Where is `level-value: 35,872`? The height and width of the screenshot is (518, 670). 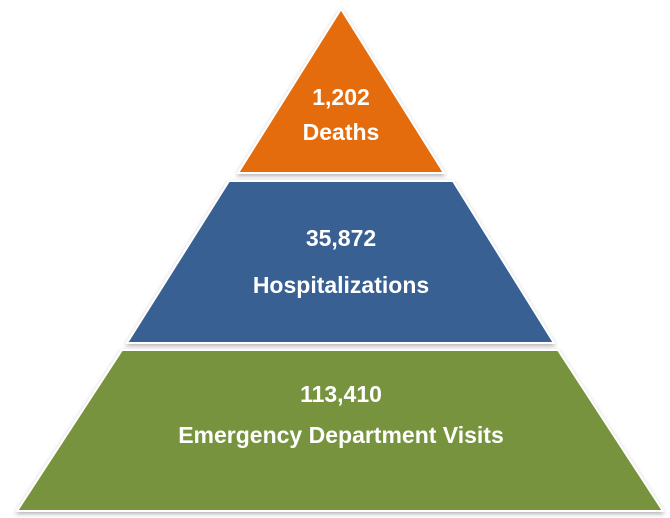
level-value: 35,872 is located at coordinates (341, 238).